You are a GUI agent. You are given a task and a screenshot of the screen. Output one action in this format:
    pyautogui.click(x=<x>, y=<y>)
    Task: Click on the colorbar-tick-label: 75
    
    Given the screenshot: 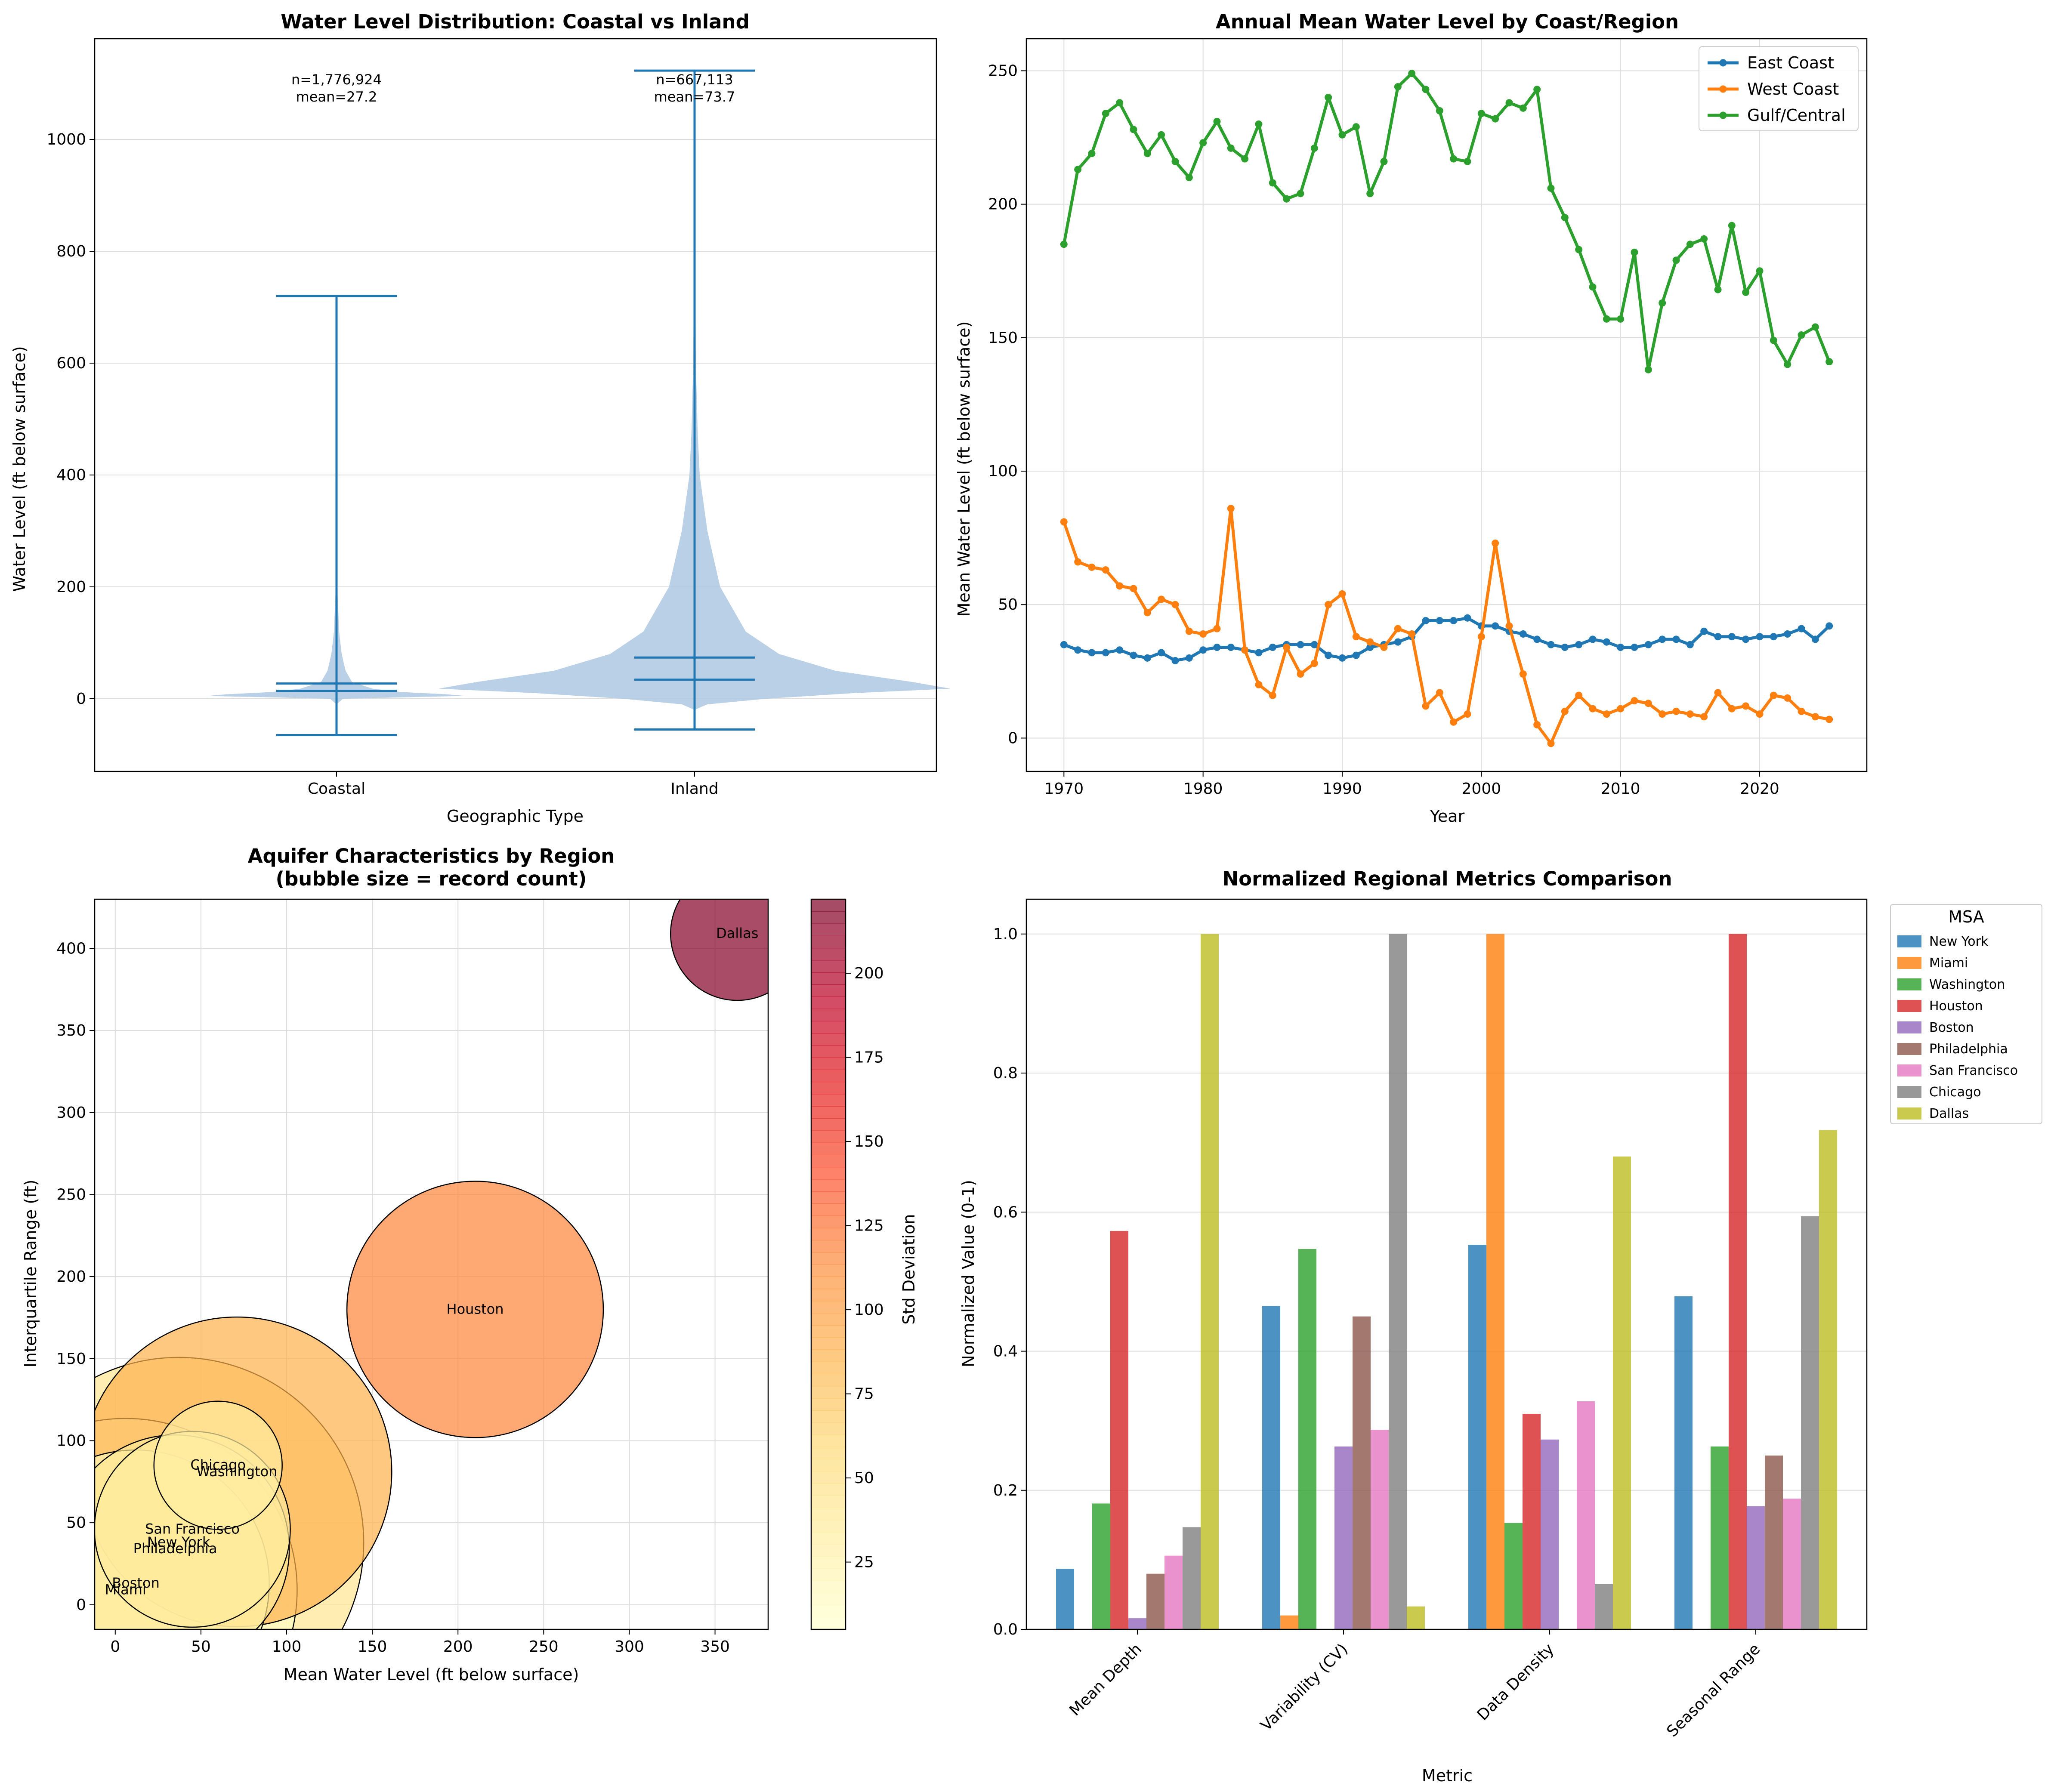 What is the action you would take?
    pyautogui.click(x=864, y=1394)
    